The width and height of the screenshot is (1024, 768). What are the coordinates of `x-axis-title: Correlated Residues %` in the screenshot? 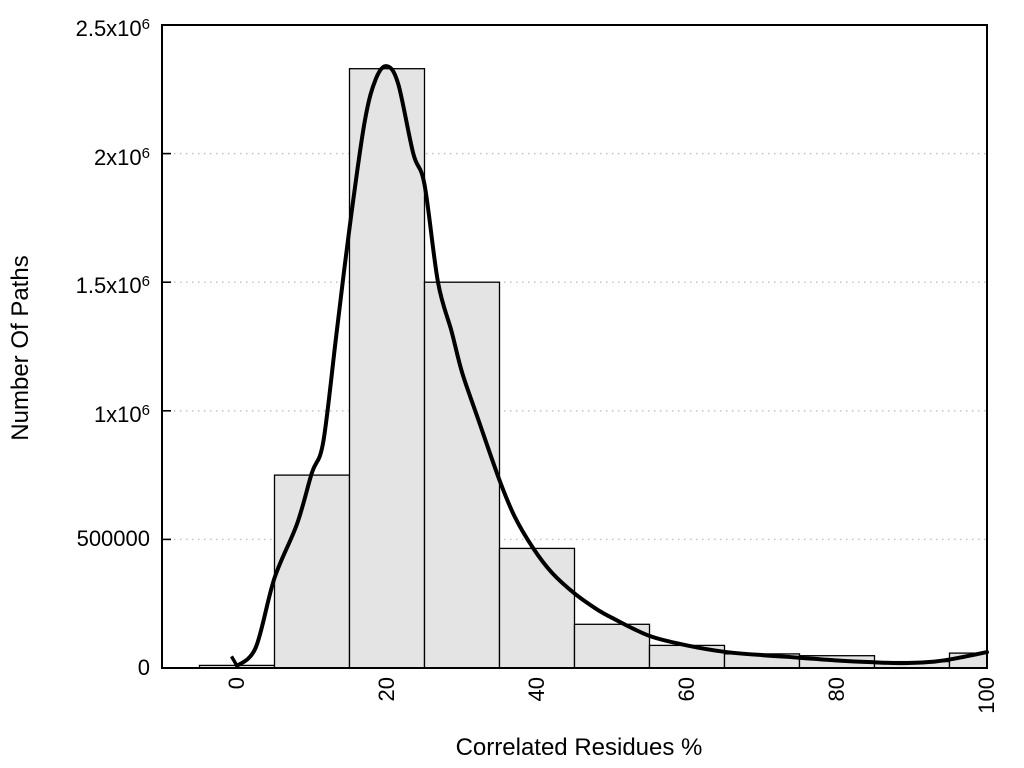 It's located at (579, 747).